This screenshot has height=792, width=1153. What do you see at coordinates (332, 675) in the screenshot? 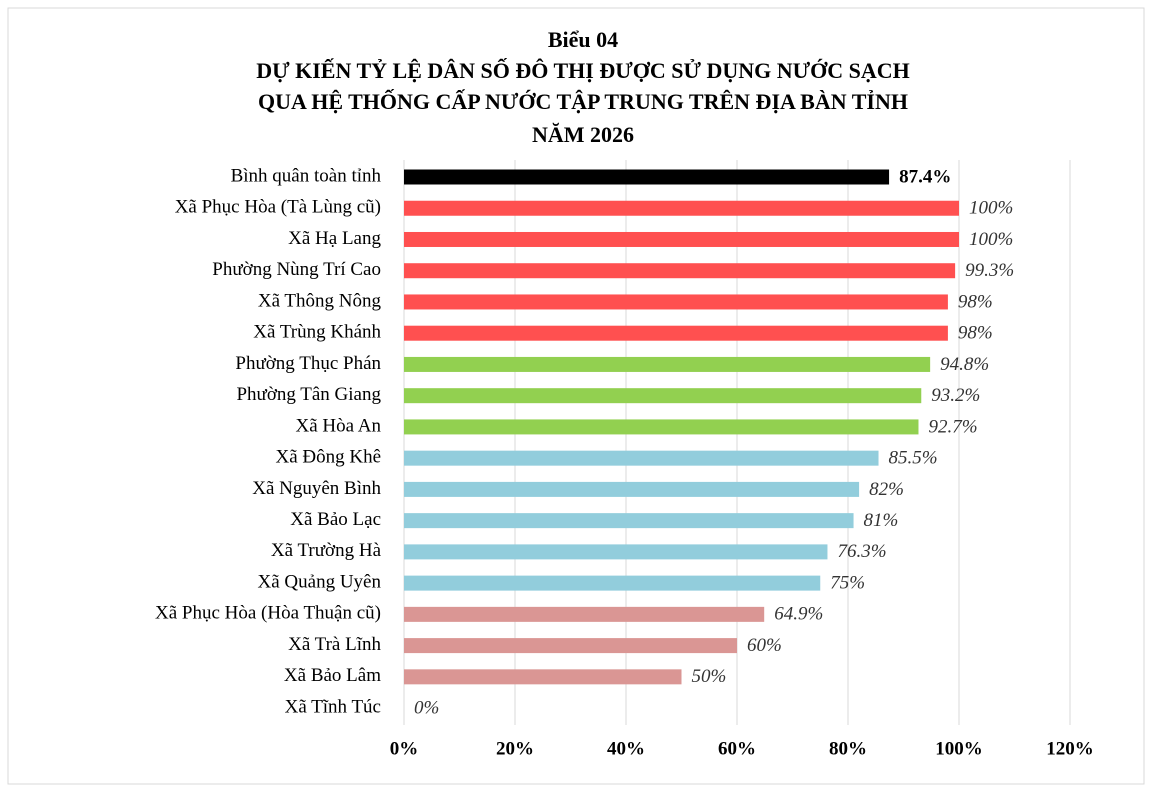
I see `y-tick-label: Xã Bảo Lâm` at bounding box center [332, 675].